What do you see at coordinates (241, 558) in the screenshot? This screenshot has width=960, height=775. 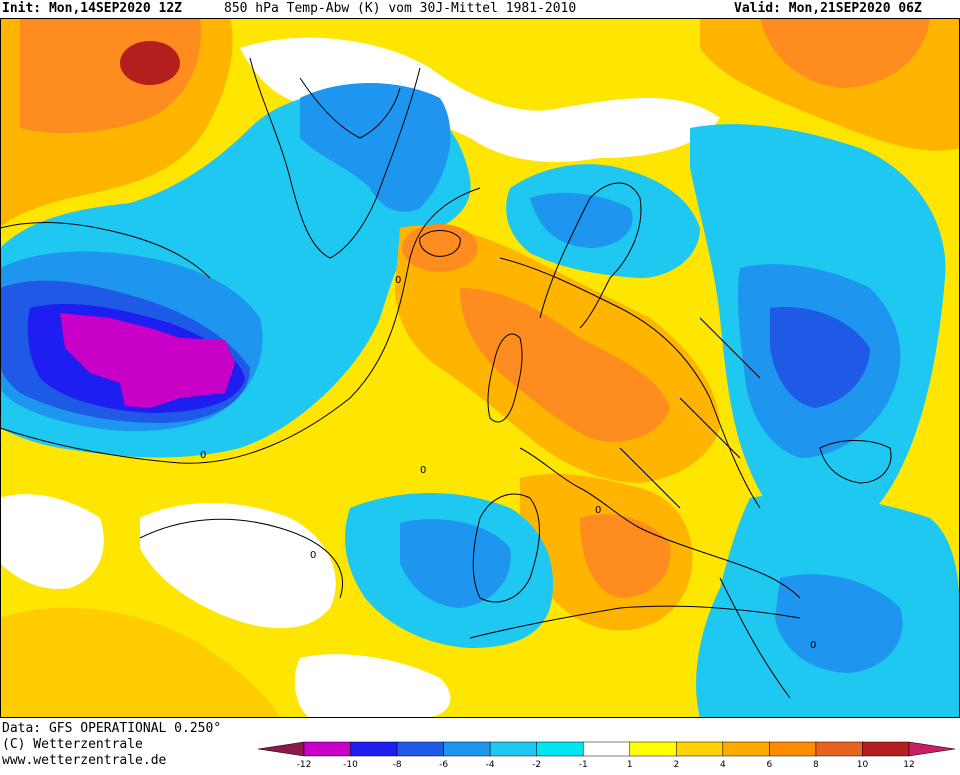 I see `zero-contour-subtropics` at bounding box center [241, 558].